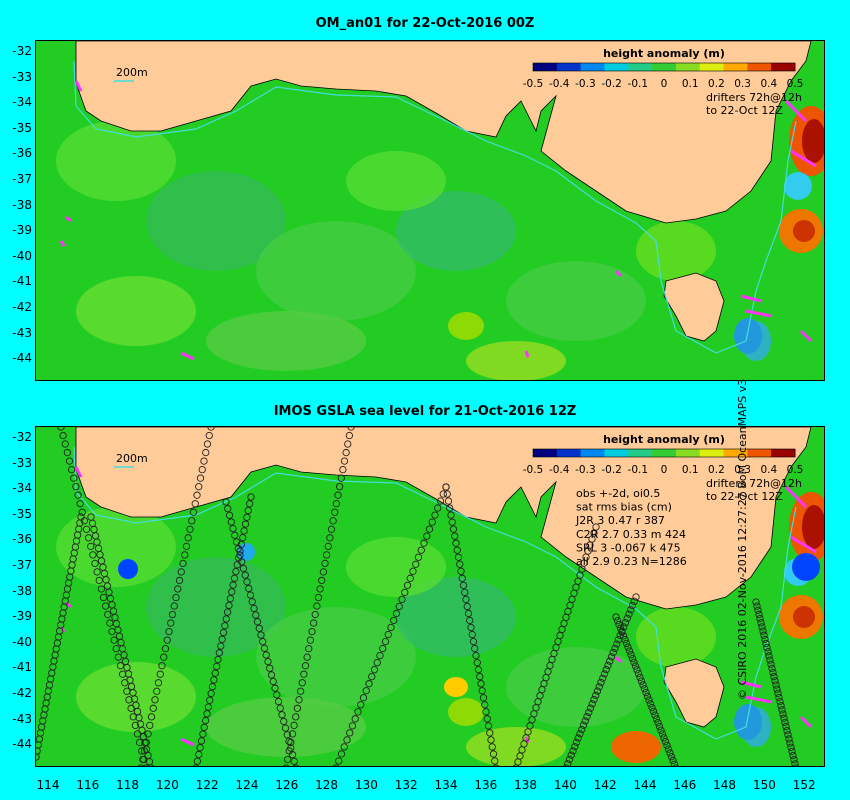 The height and width of the screenshot is (800, 850). What do you see at coordinates (167, 785) in the screenshot?
I see `x-tick-label: 120` at bounding box center [167, 785].